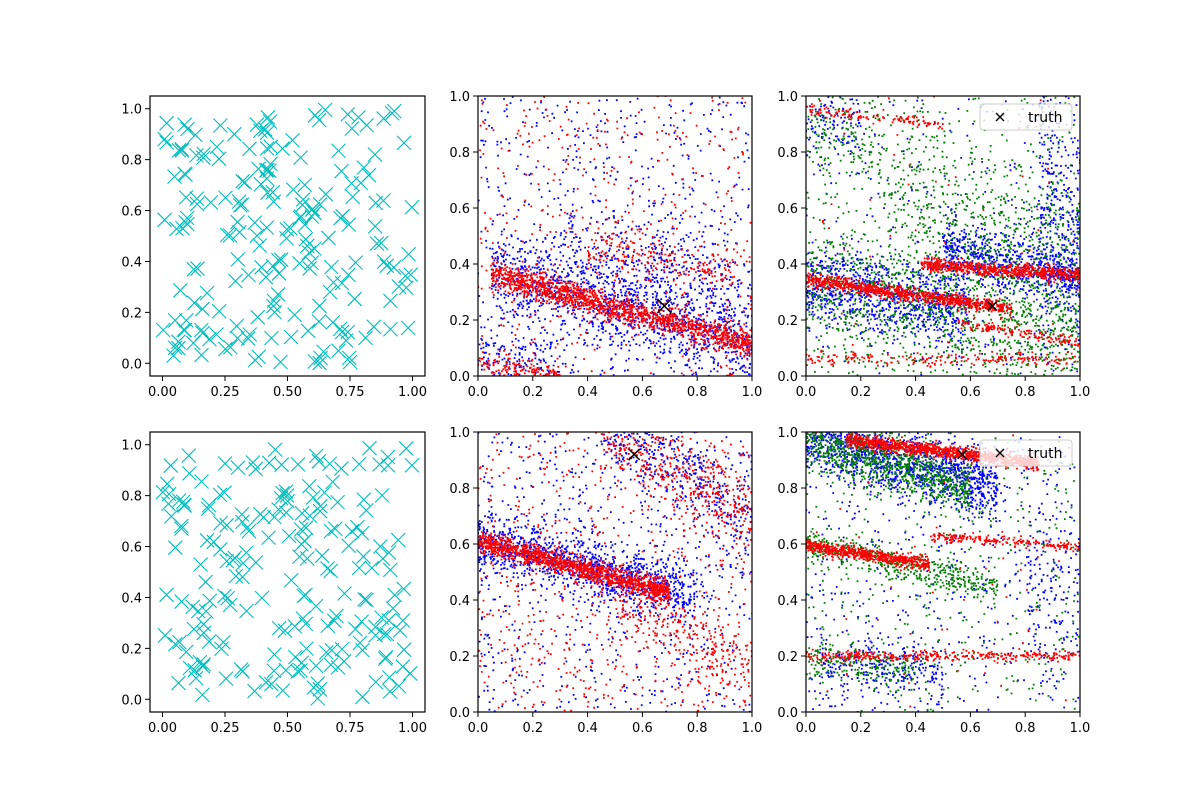  I want to click on truth-marker, so click(664, 306).